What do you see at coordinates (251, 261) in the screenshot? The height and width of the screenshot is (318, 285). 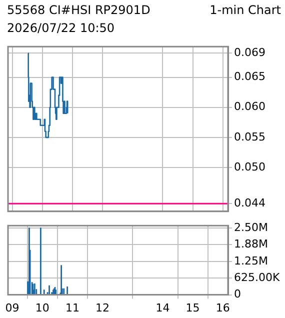 I see `y-tick-label: 1.25M` at bounding box center [251, 261].